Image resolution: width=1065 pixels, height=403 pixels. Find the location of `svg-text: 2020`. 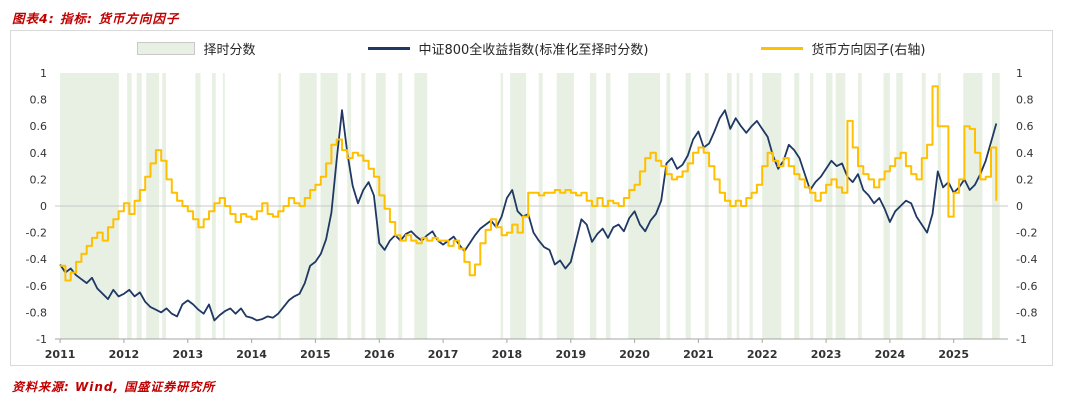

svg-text: 2020 is located at coordinates (634, 354).